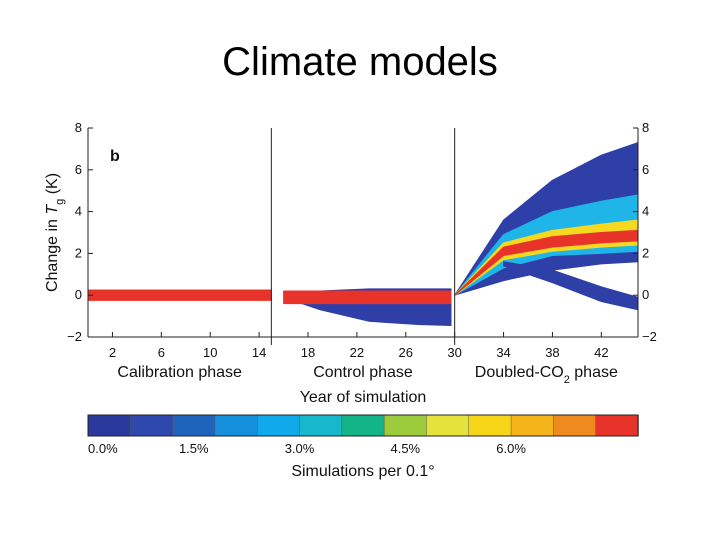 The image size is (720, 540). Describe the element at coordinates (406, 352) in the screenshot. I see `x-tick-label: 26` at that location.